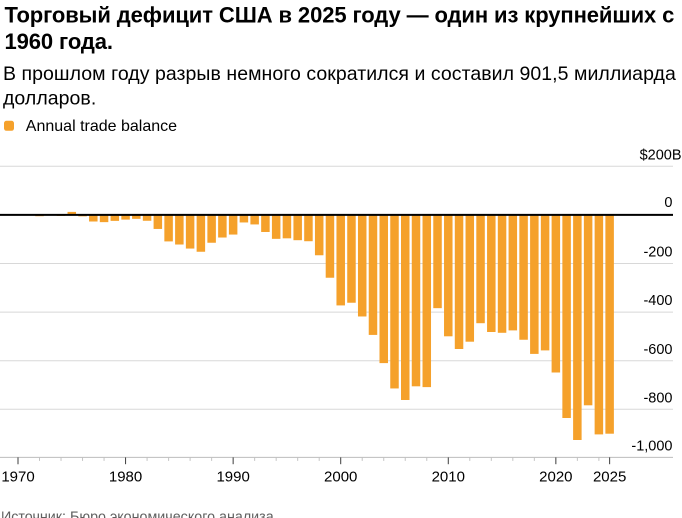 The width and height of the screenshot is (682, 518). Describe the element at coordinates (59, 41) in the screenshot. I see `svg-text: 1960 года.` at that location.